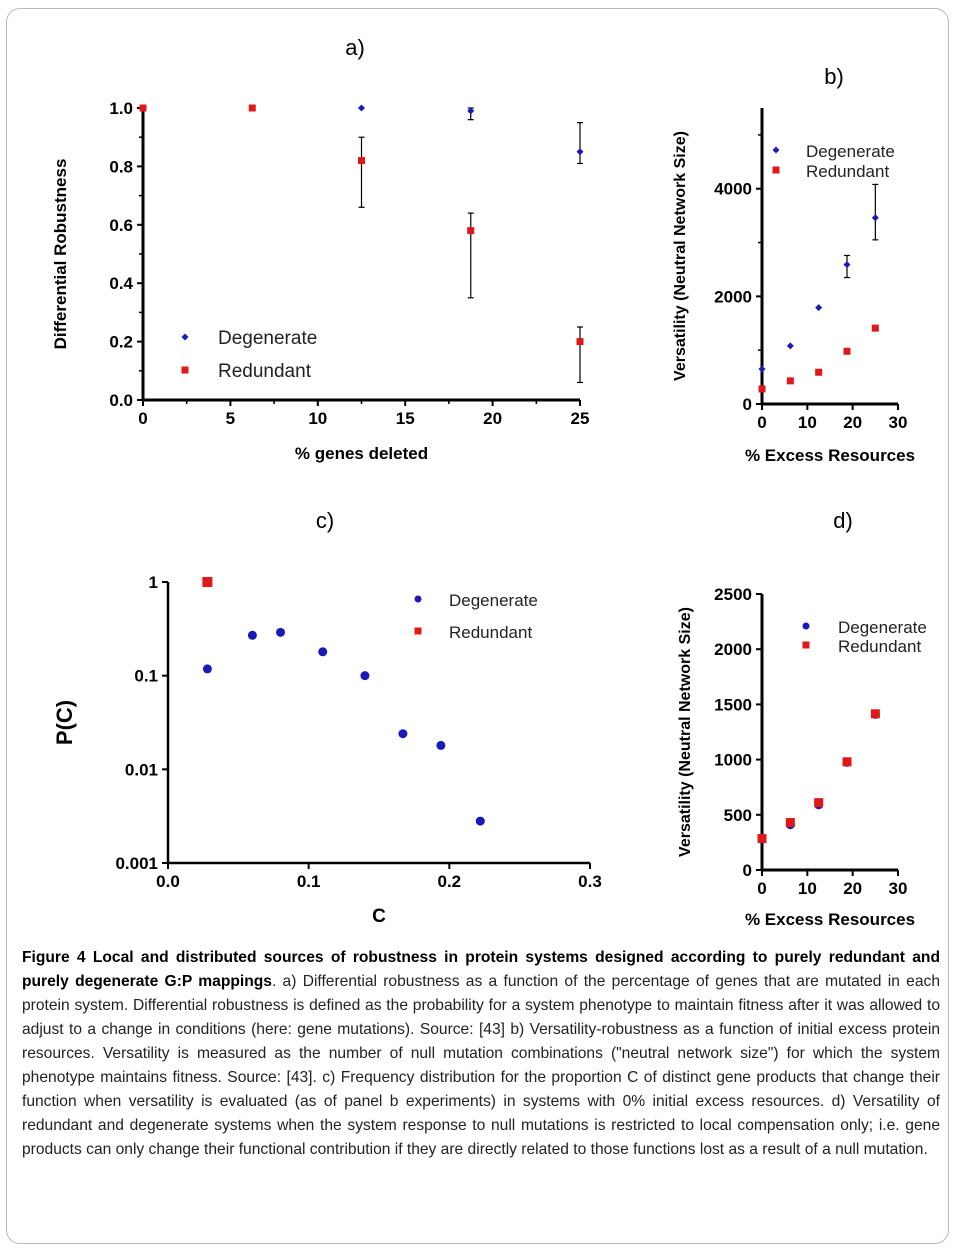  I want to click on x-tick-label: 30, so click(898, 888).